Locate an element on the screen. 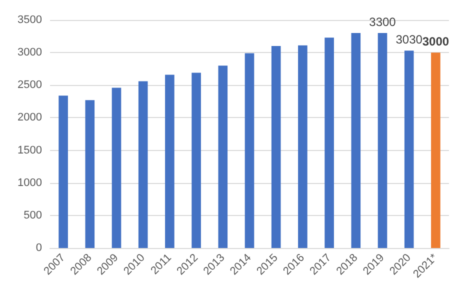 The height and width of the screenshot is (302, 467). y-tick-label: 2500 is located at coordinates (30, 85).